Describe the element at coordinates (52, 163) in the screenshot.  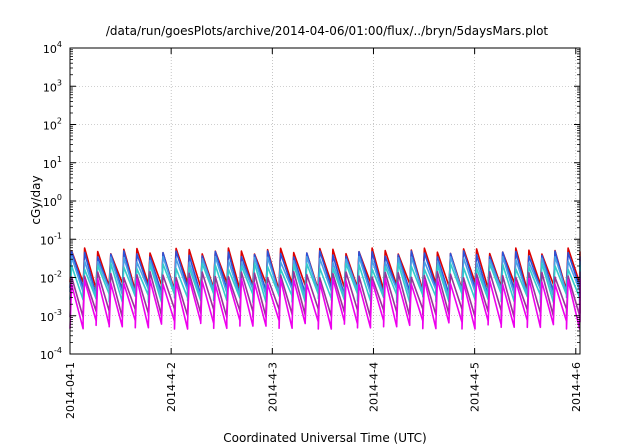
I see `y-tick-label: 10¹` at that location.